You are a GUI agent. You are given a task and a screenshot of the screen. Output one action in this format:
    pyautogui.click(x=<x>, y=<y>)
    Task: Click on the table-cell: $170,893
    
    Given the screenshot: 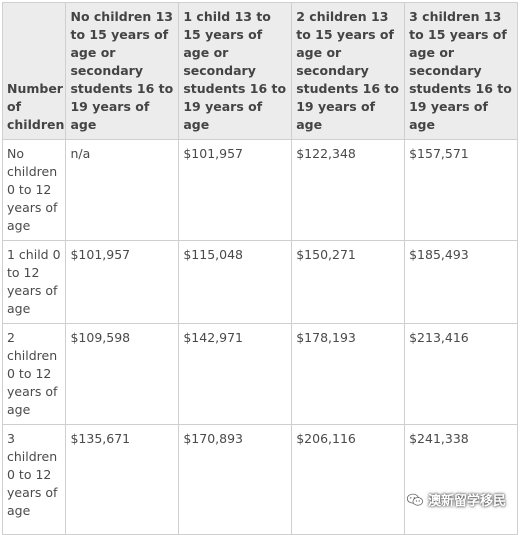 What is the action you would take?
    pyautogui.click(x=235, y=479)
    